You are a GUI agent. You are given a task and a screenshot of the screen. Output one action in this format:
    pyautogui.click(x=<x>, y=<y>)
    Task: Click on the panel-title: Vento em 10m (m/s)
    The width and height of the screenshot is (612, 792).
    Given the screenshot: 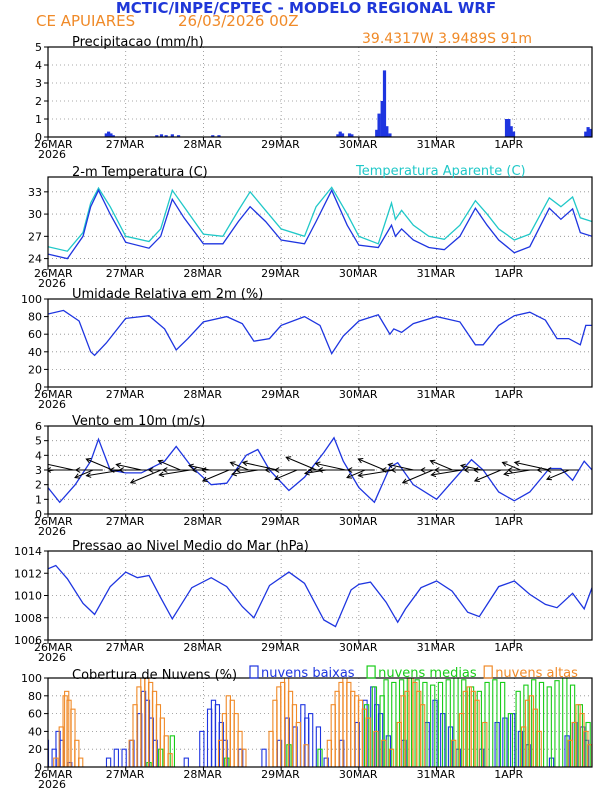 What is the action you would take?
    pyautogui.click(x=138, y=421)
    